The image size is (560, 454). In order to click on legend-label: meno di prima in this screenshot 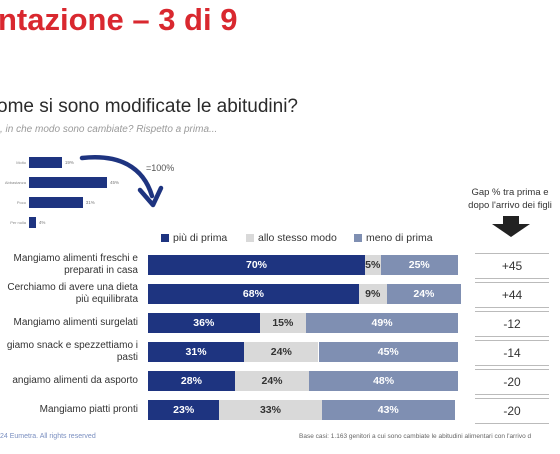, I will do `click(399, 238)`.